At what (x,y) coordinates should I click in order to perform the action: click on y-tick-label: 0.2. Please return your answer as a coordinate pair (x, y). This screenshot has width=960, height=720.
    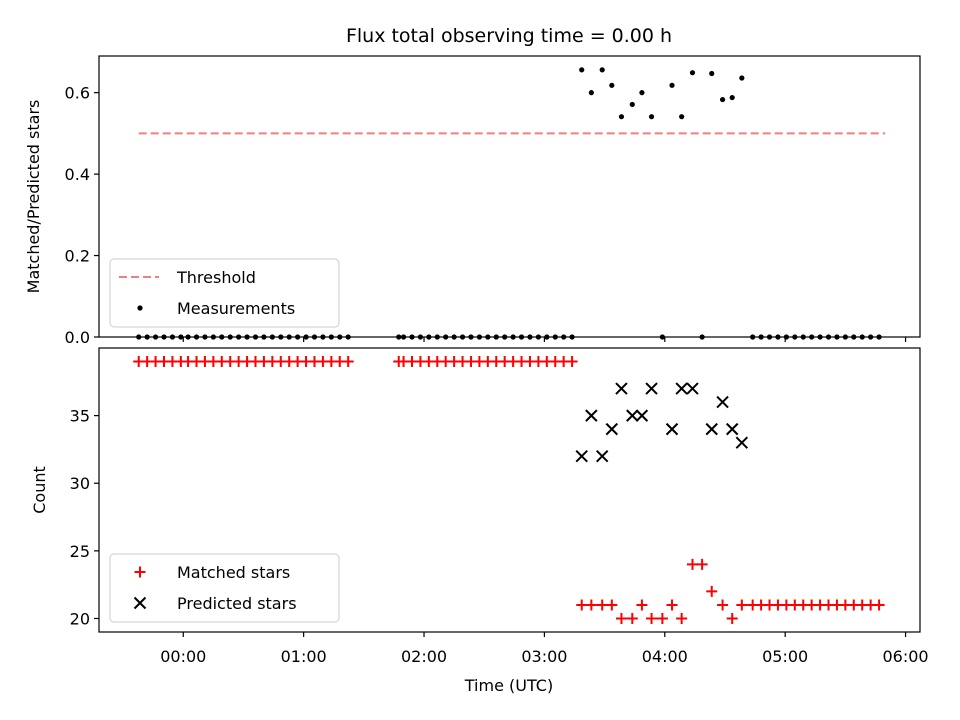
    Looking at the image, I should click on (77, 256).